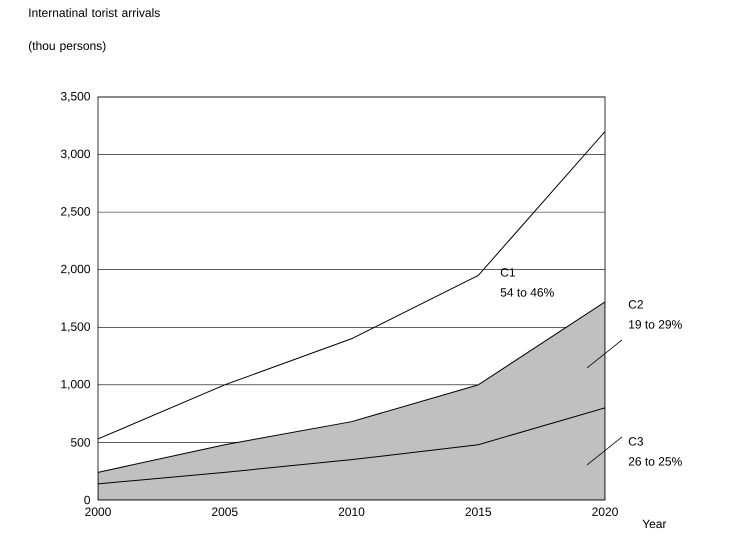 This screenshot has width=730, height=538. What do you see at coordinates (80, 442) in the screenshot?
I see `y-tick-label: 500` at bounding box center [80, 442].